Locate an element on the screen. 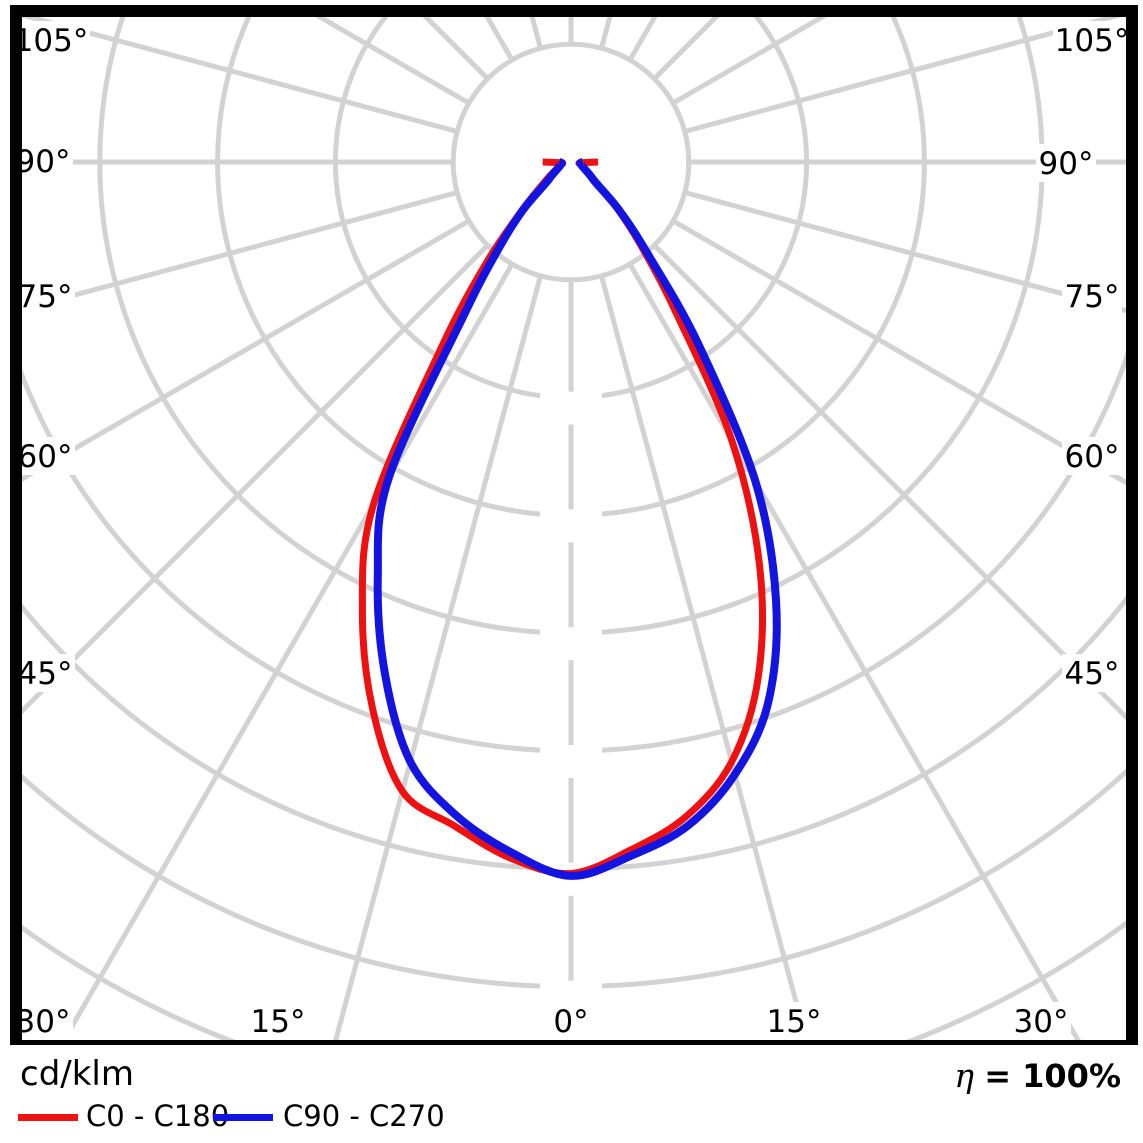 This screenshot has width=1143, height=1143. frame-top is located at coordinates (574, 11).